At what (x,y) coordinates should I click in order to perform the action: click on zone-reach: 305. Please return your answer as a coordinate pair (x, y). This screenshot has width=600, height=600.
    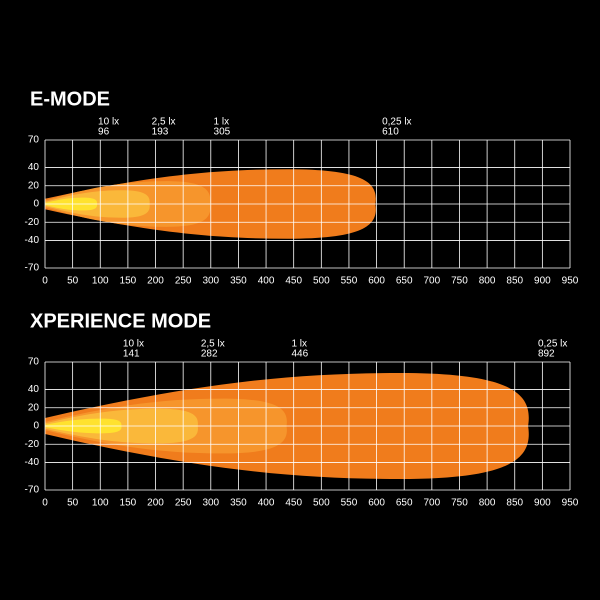
    Looking at the image, I should click on (222, 132).